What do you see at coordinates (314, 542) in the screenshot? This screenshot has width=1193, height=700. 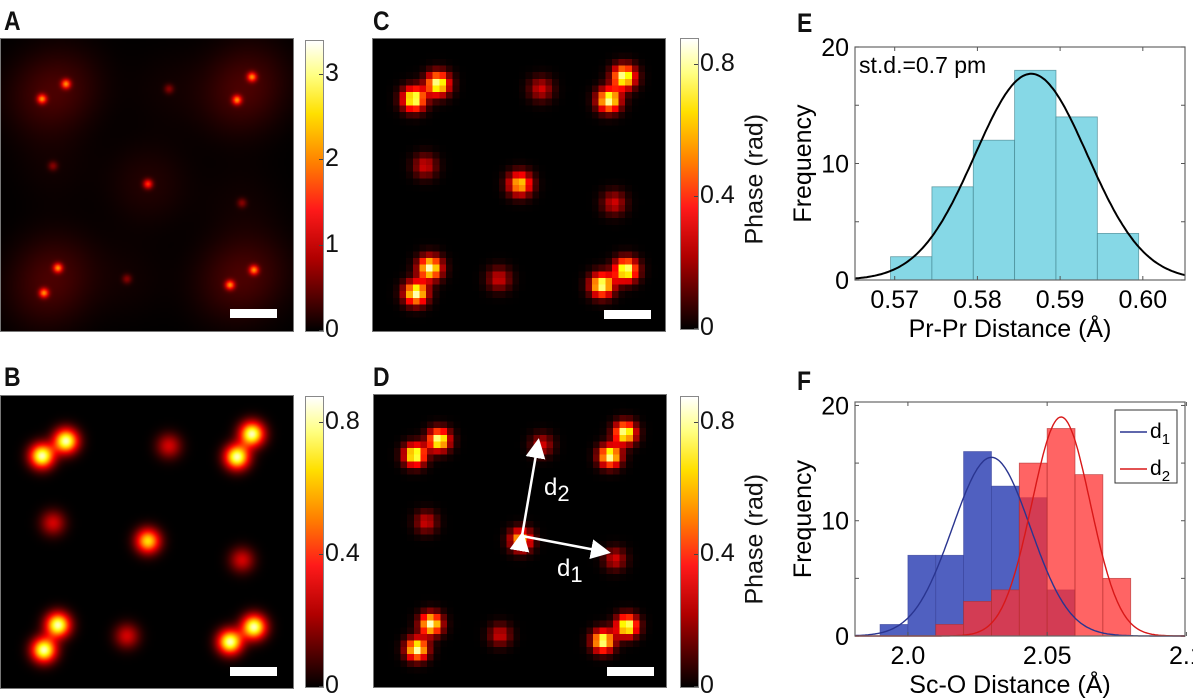 I see `colorbar-b` at bounding box center [314, 542].